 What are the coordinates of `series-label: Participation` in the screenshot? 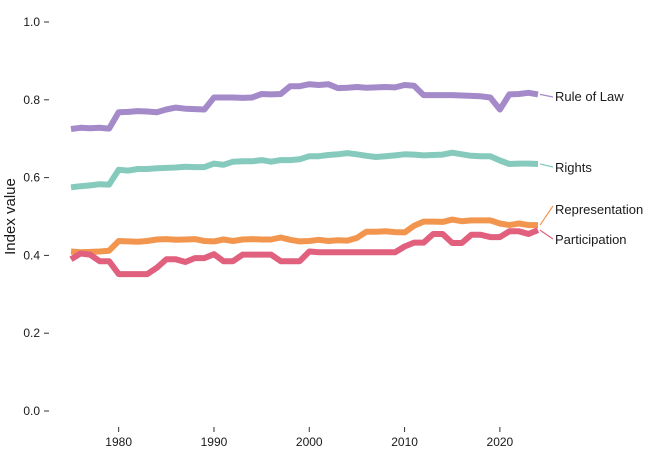 It's located at (591, 239).